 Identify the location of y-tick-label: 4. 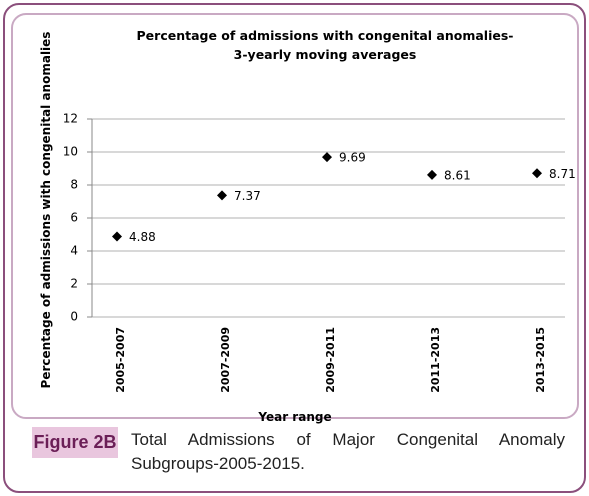
(74, 251).